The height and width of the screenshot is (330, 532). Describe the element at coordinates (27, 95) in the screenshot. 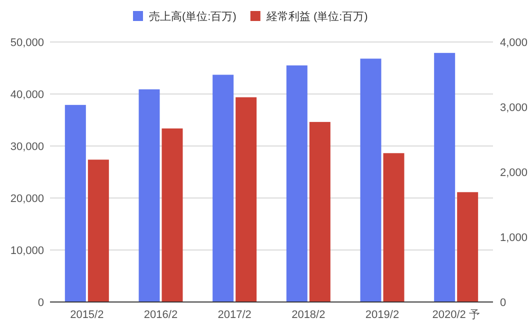

I see `y-tick-label: 40,000` at that location.